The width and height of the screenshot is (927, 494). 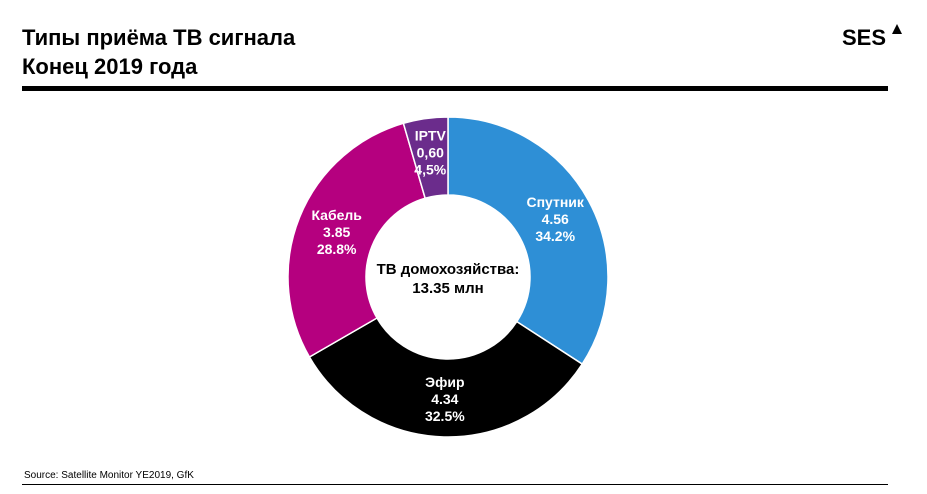 What do you see at coordinates (455, 88) in the screenshot?
I see `title-divider` at bounding box center [455, 88].